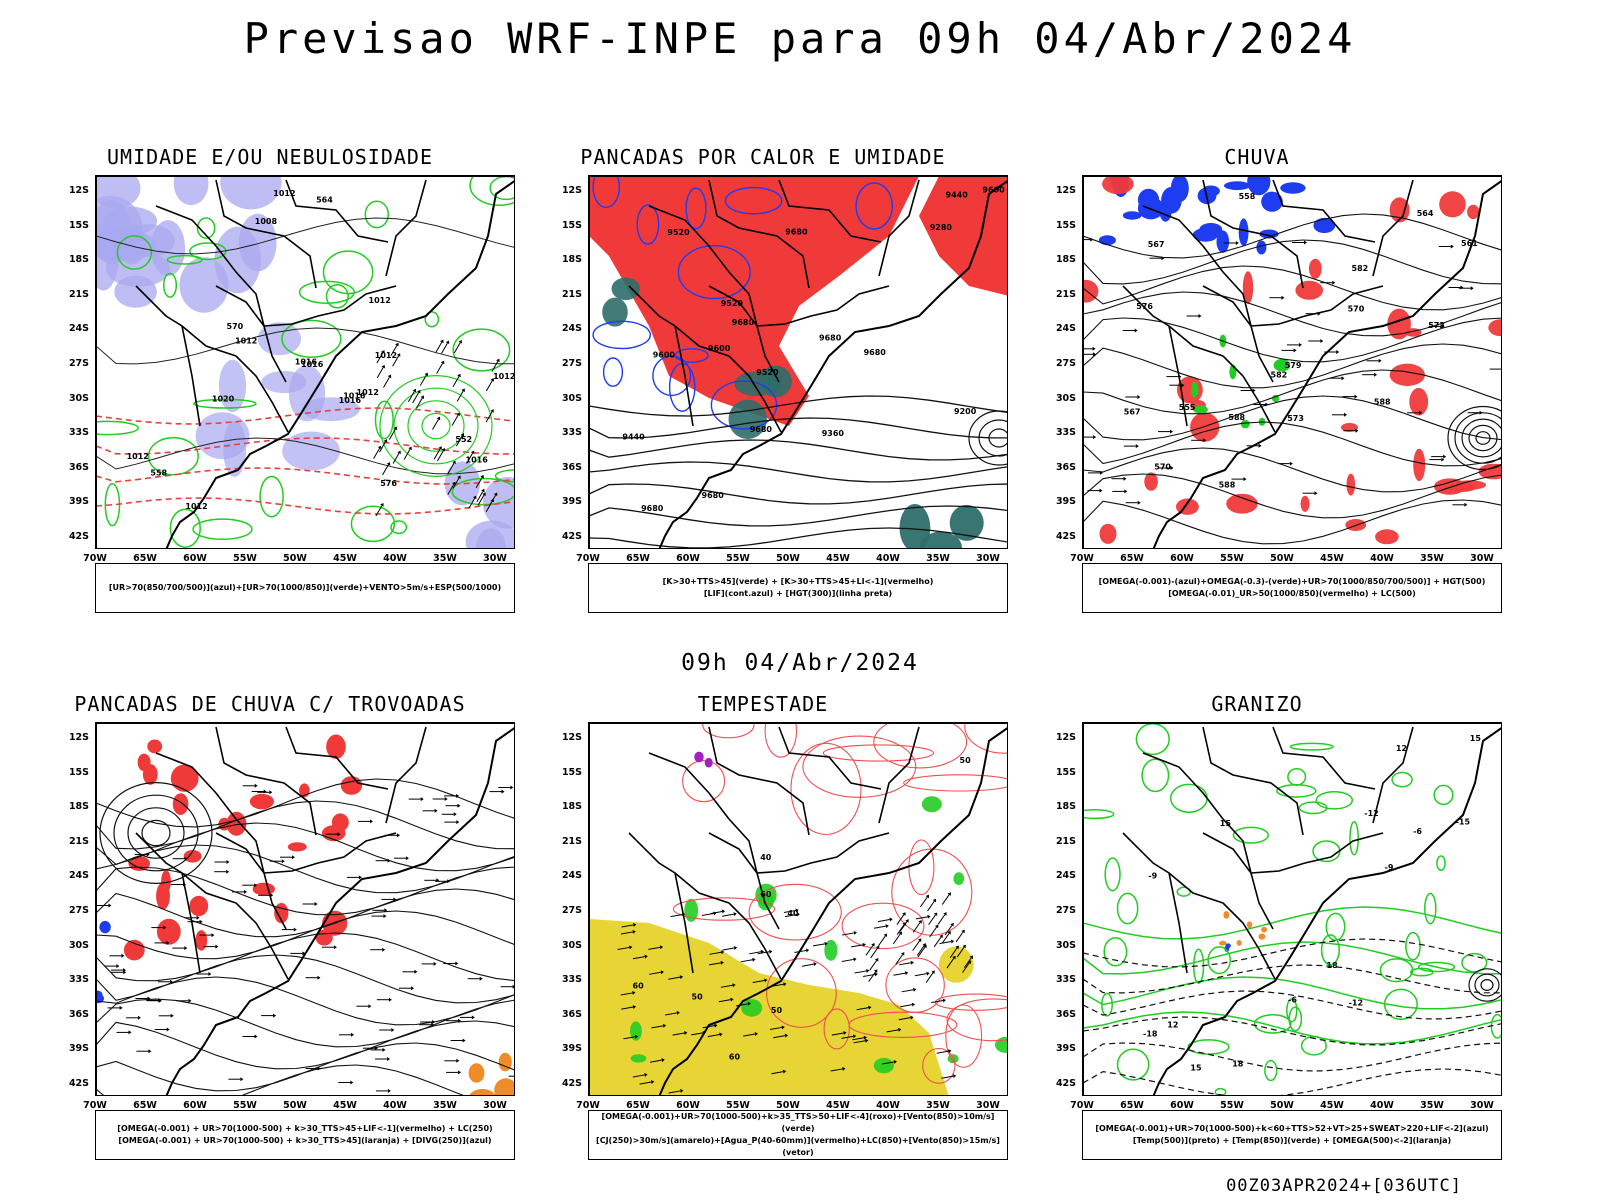 Image resolution: width=1600 pixels, height=1200 pixels. I want to click on latitude-tick-label: 27S, so click(571, 363).